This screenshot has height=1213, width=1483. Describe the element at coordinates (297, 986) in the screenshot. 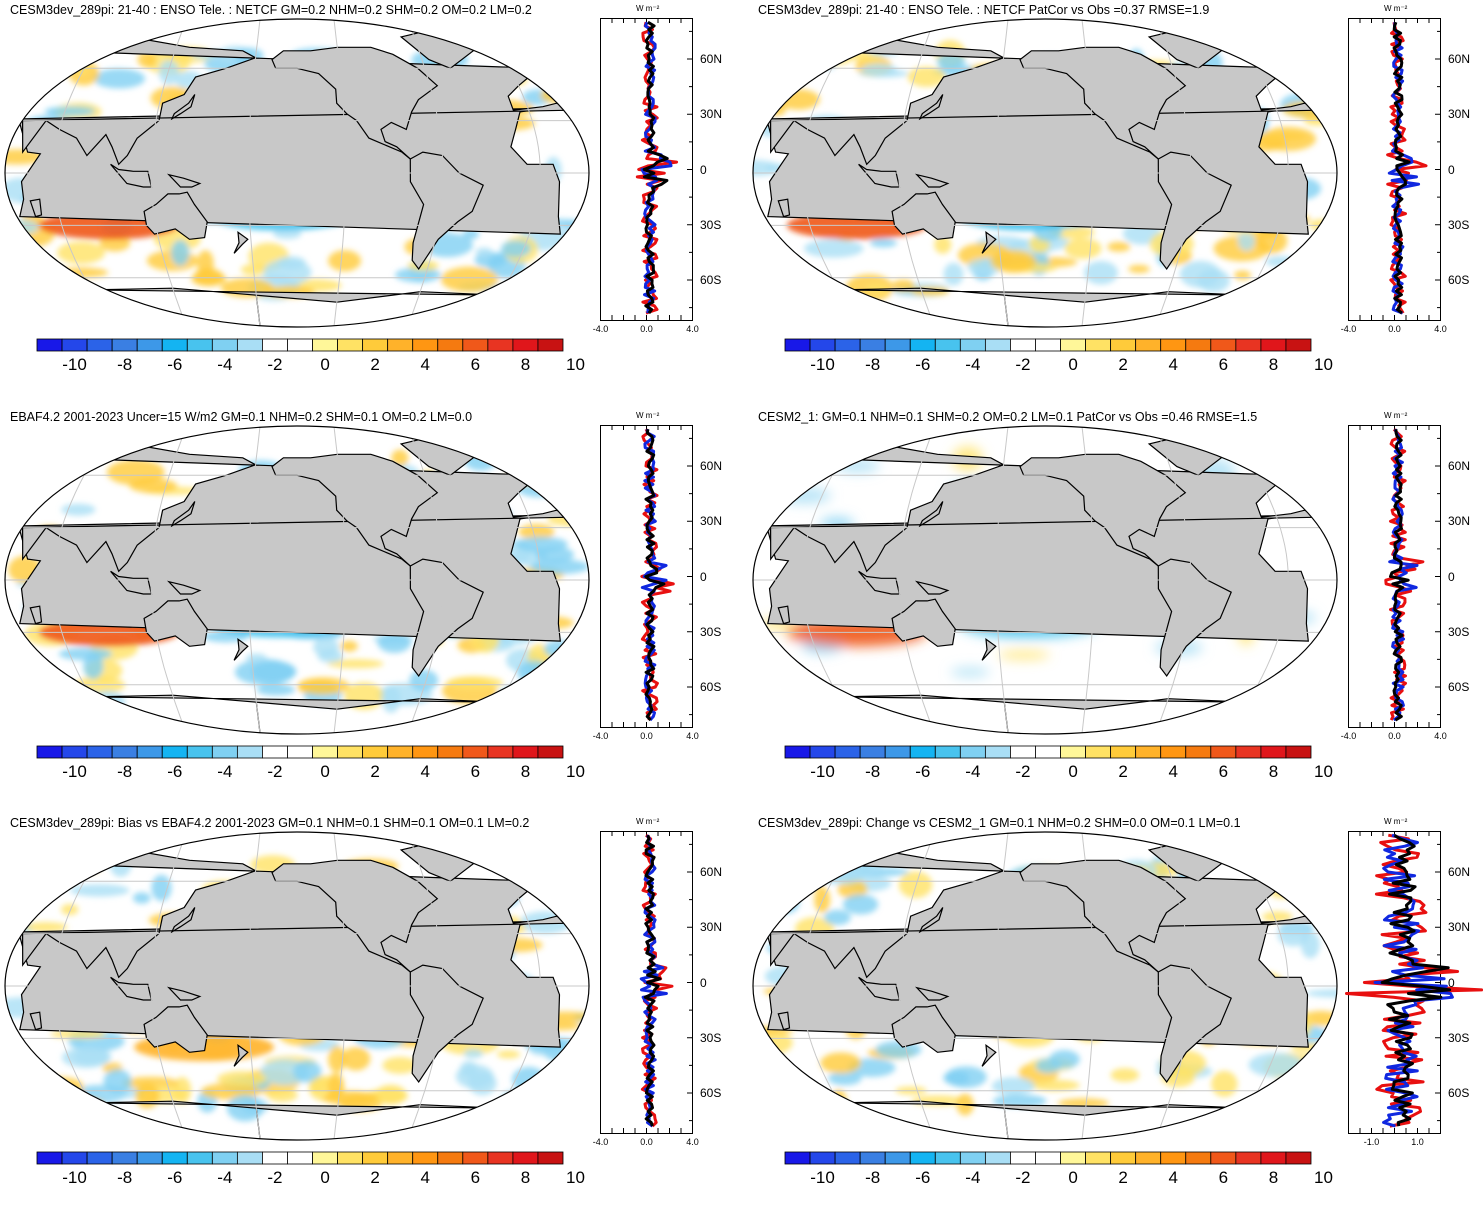

I see `robinson-map` at that location.